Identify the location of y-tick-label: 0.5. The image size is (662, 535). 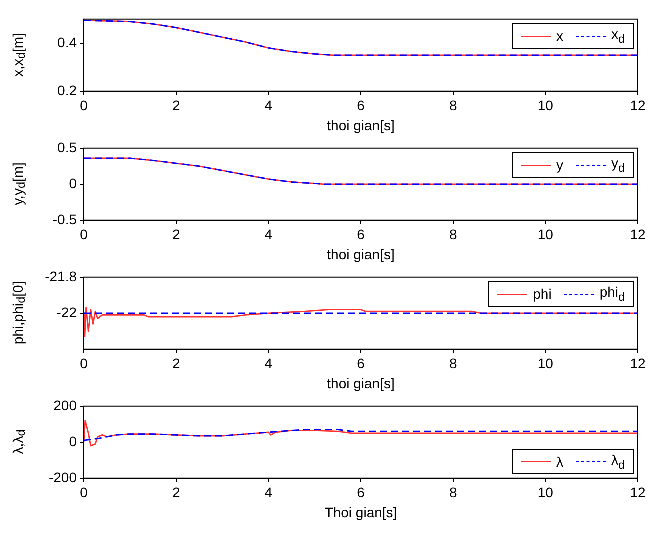
(68, 147).